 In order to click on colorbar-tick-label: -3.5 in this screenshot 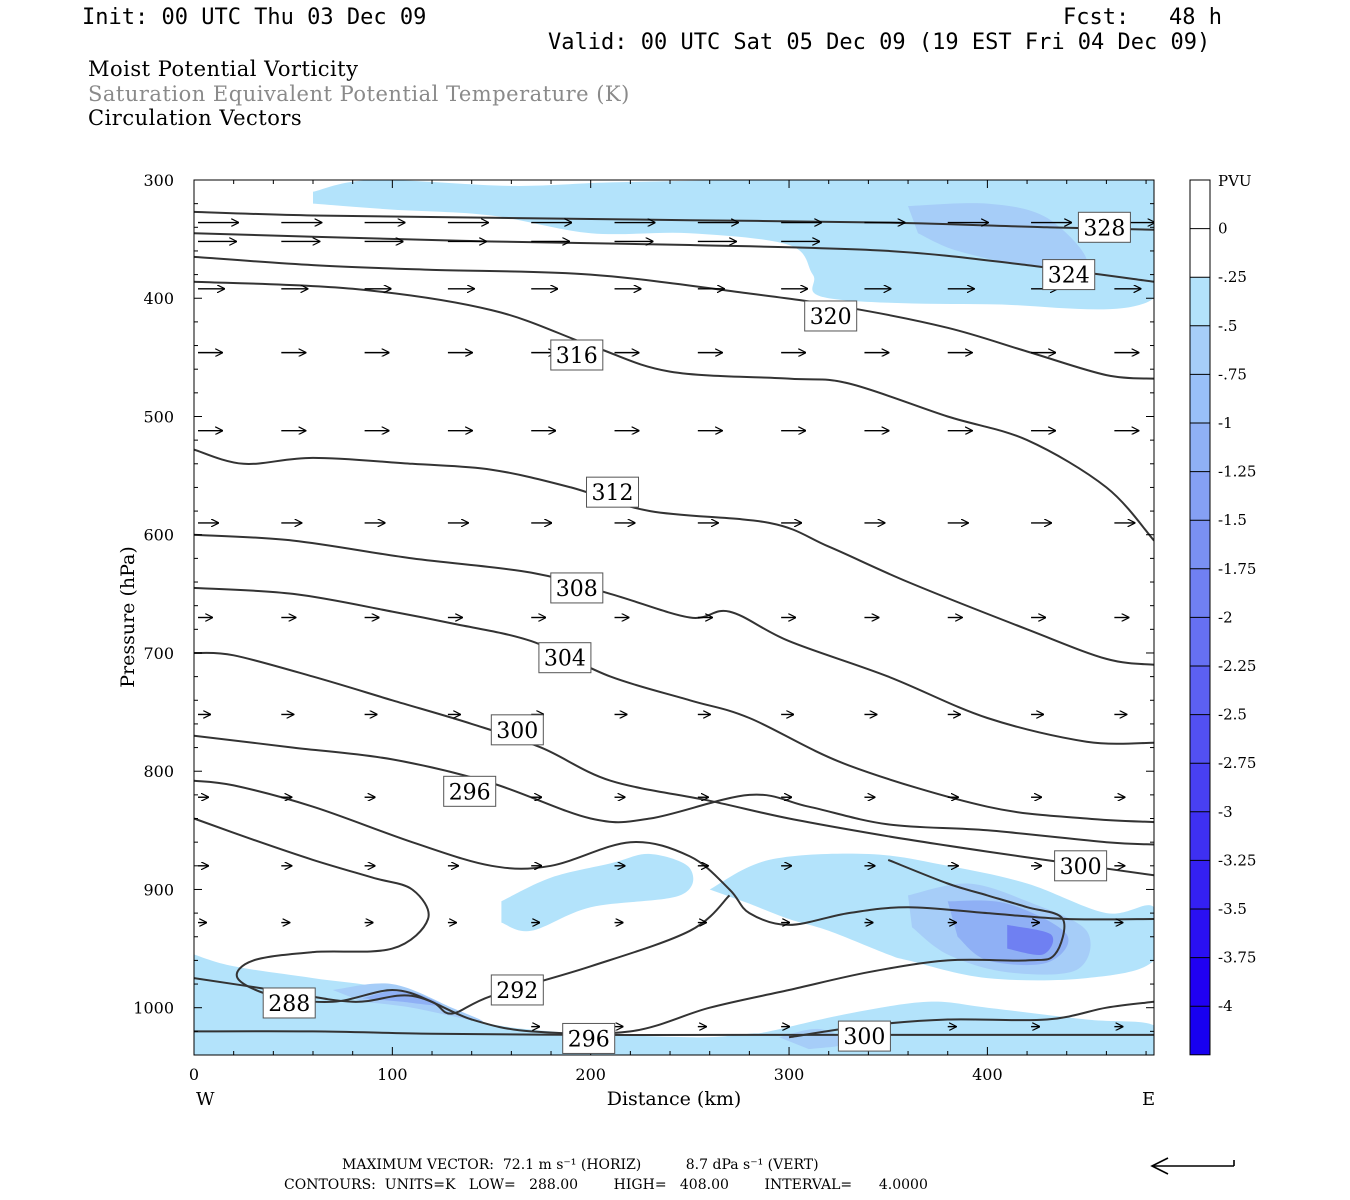, I will do `click(1232, 909)`.